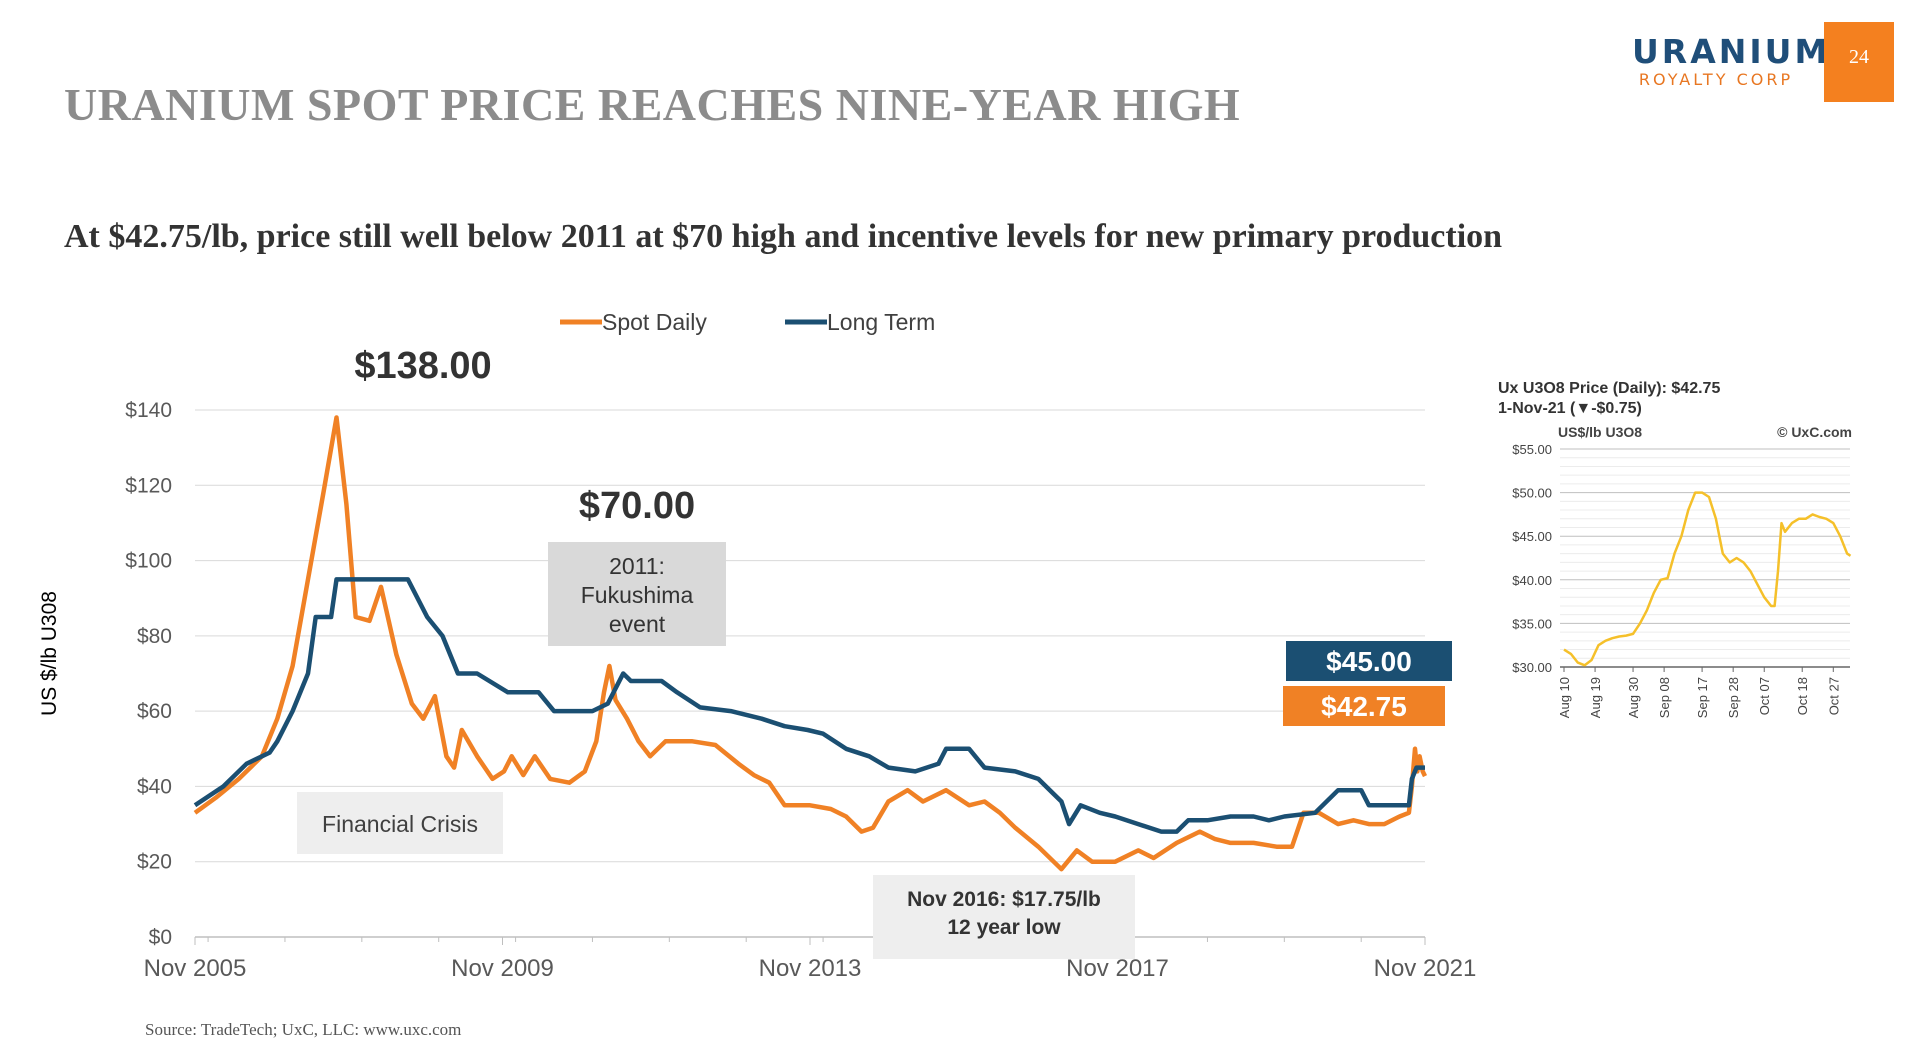  I want to click on x-tick-label: Nov 2005, so click(195, 968).